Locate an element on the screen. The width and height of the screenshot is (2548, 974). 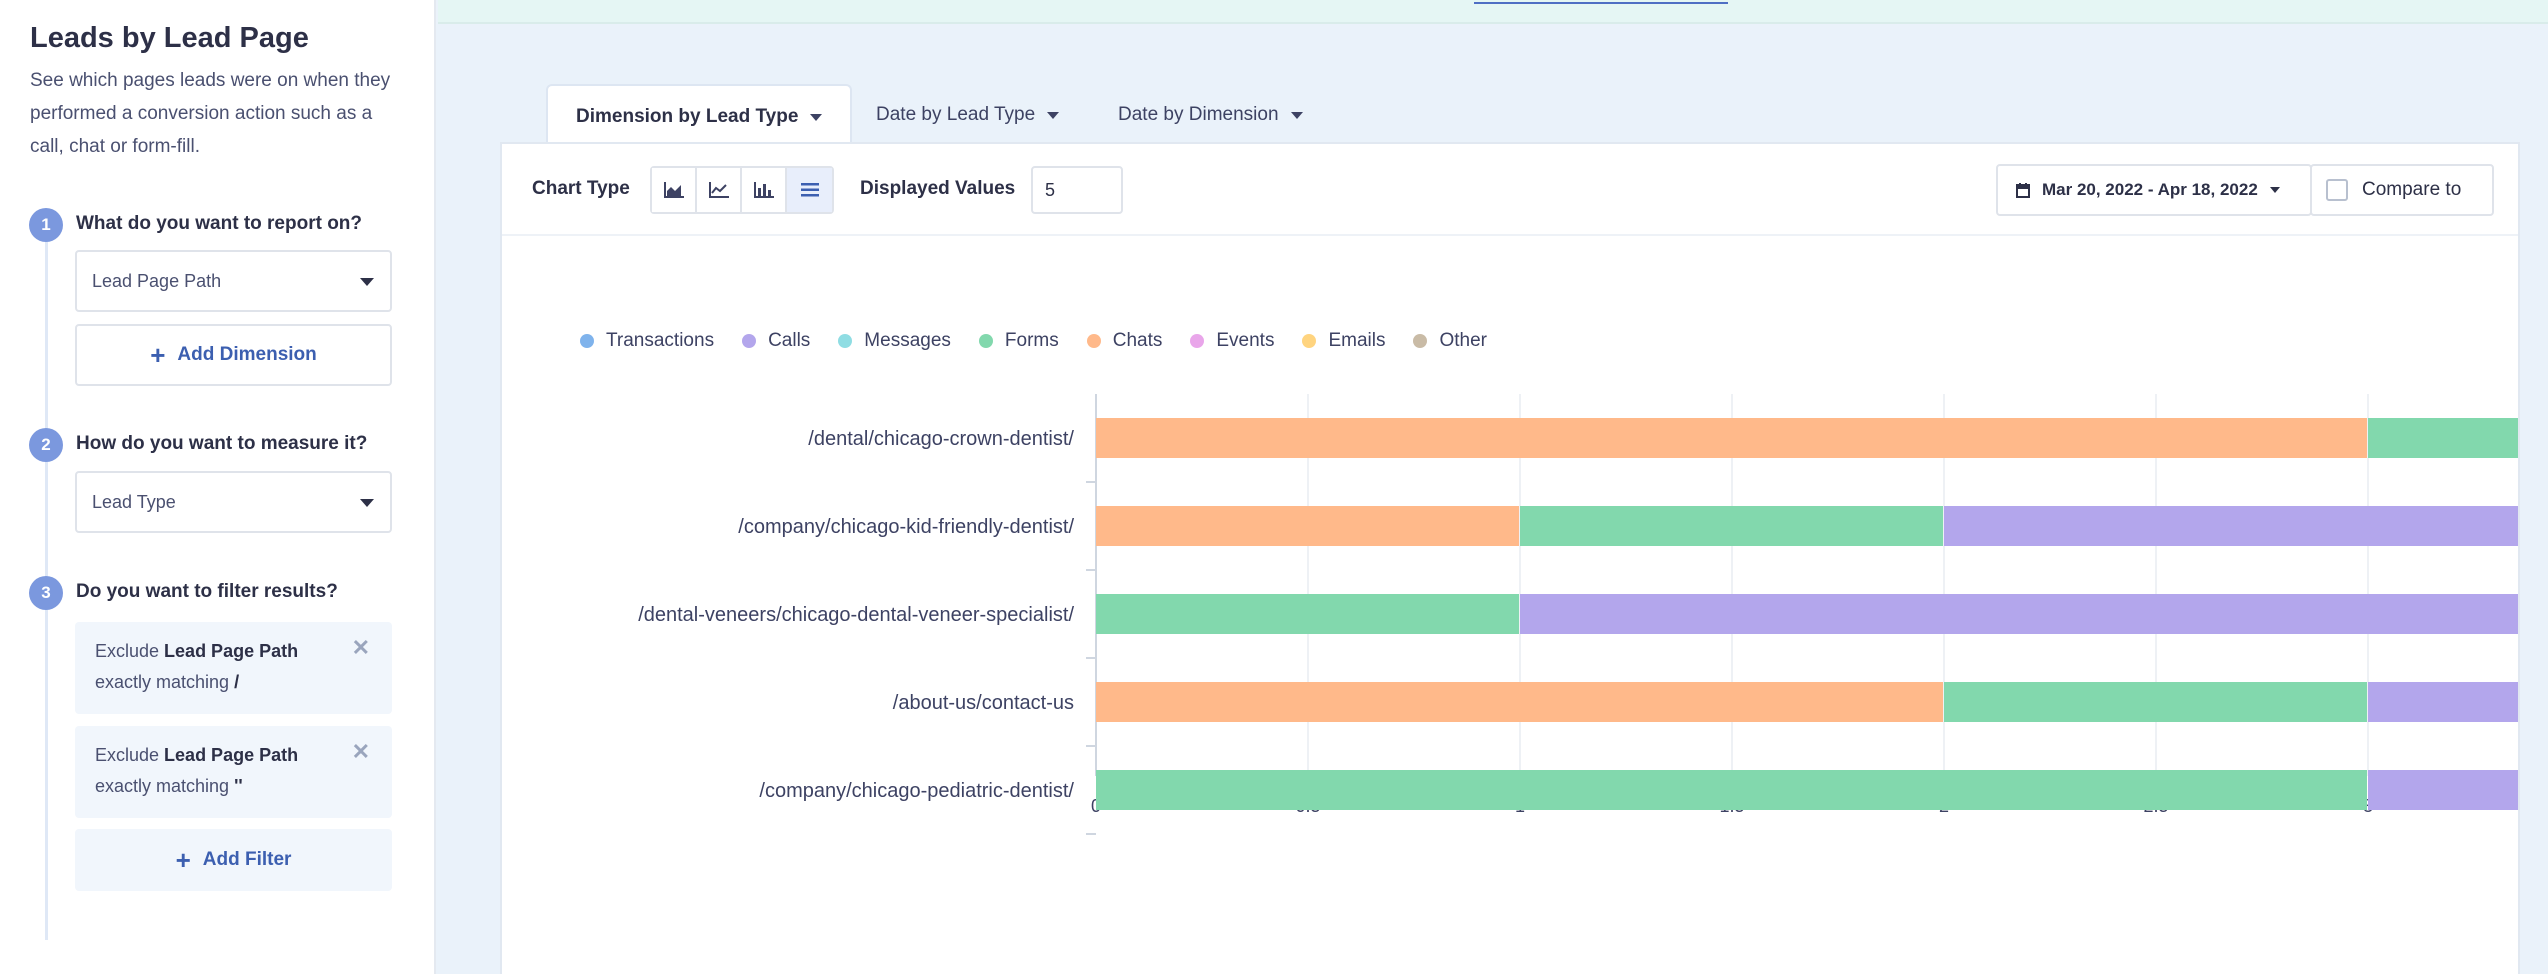
tab-date-by-dimension: Date by Dimension is located at coordinates (1210, 115).